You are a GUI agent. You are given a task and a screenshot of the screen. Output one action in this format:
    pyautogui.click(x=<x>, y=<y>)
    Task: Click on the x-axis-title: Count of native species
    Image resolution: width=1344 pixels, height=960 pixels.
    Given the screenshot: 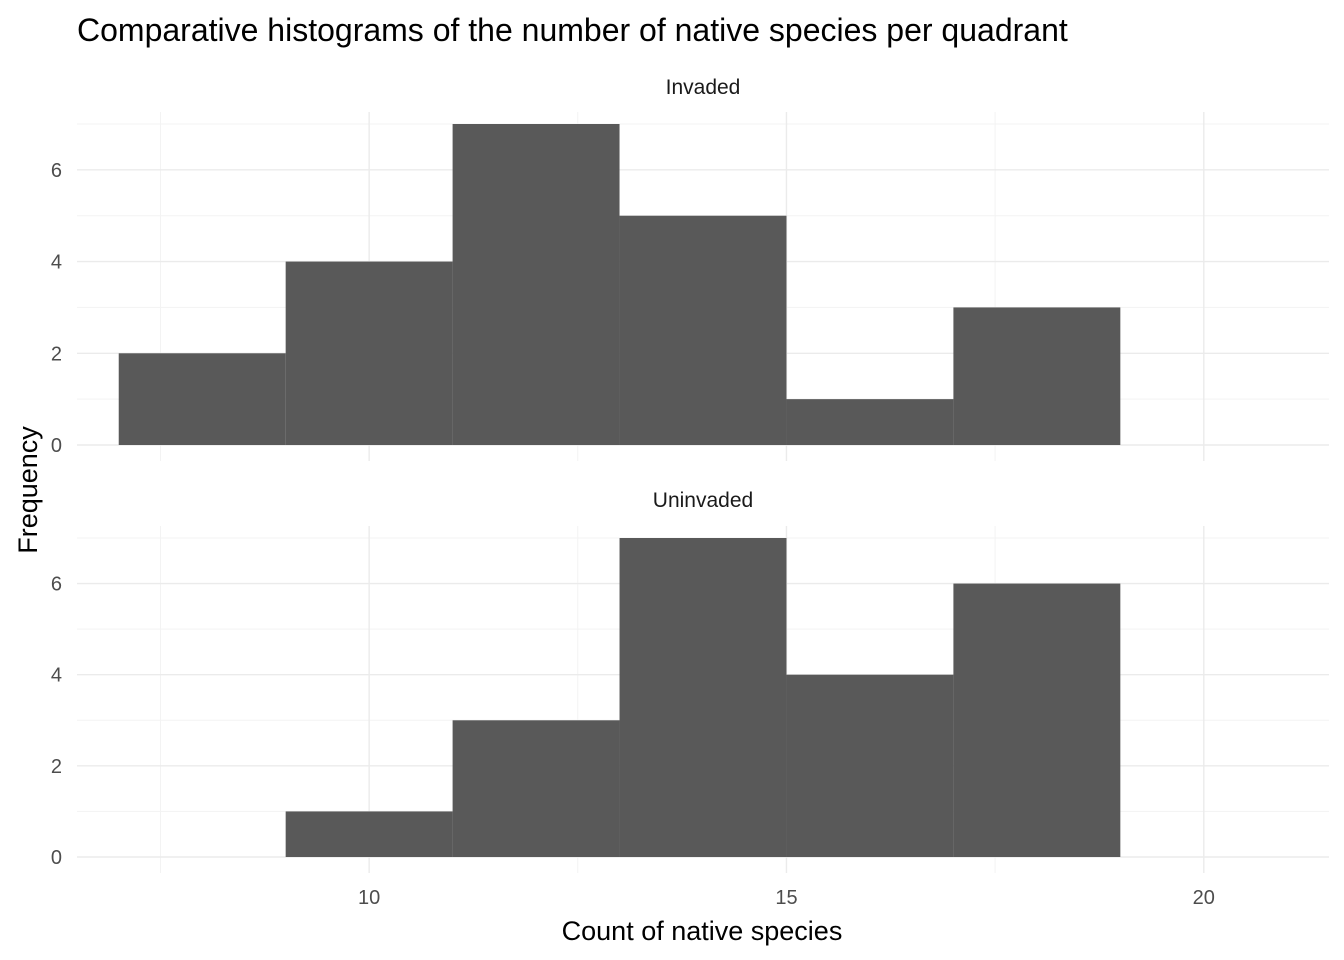 What is the action you would take?
    pyautogui.click(x=702, y=931)
    